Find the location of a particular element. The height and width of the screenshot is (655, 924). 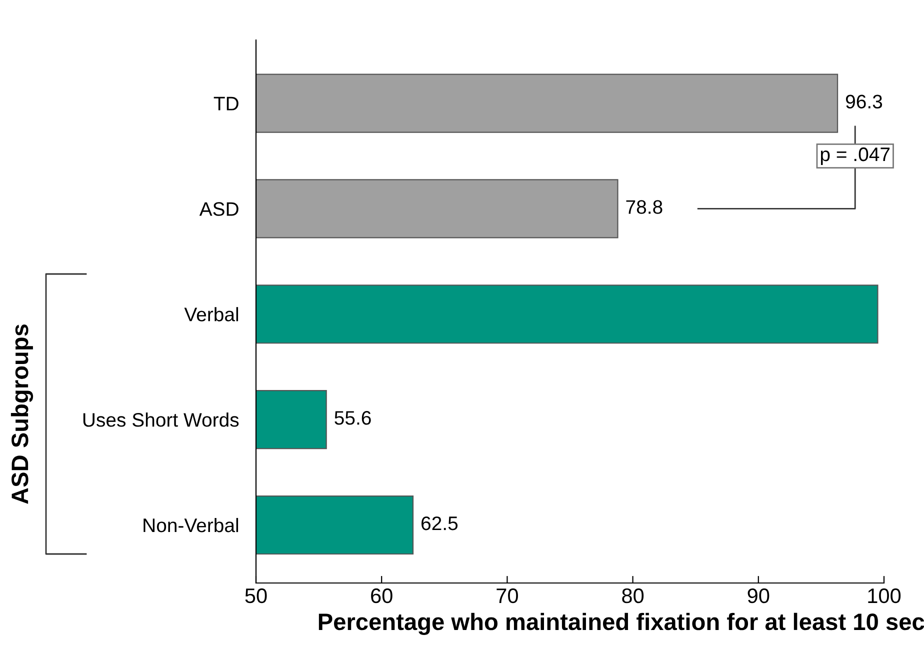

data-label: 96.3 is located at coordinates (864, 101).